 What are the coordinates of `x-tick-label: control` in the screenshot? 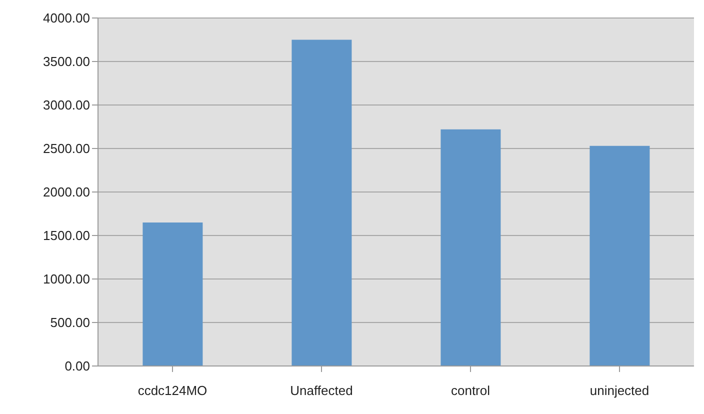 It's located at (470, 390).